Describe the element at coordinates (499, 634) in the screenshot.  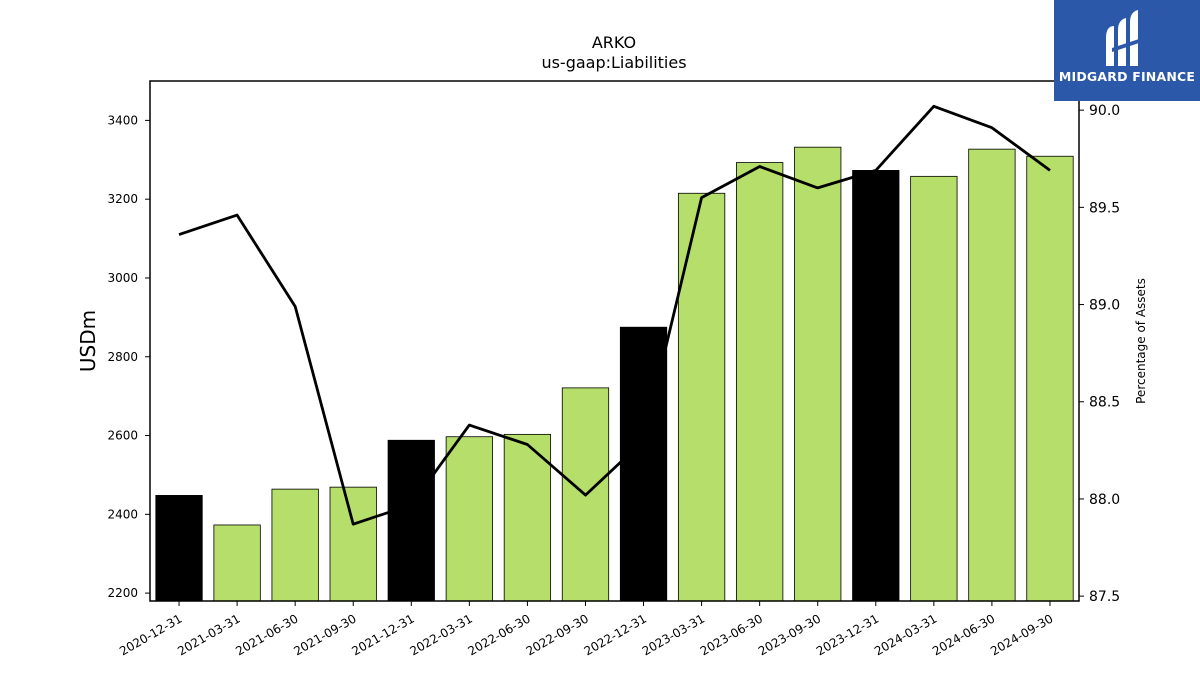
I see `x-tick-label: 2022-06-30` at that location.